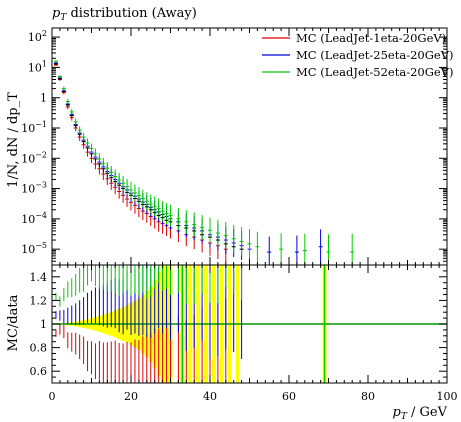  Describe the element at coordinates (375, 72) in the screenshot. I see `legend-label-2: MC (LeadJet-52eta-20GeV)` at that location.